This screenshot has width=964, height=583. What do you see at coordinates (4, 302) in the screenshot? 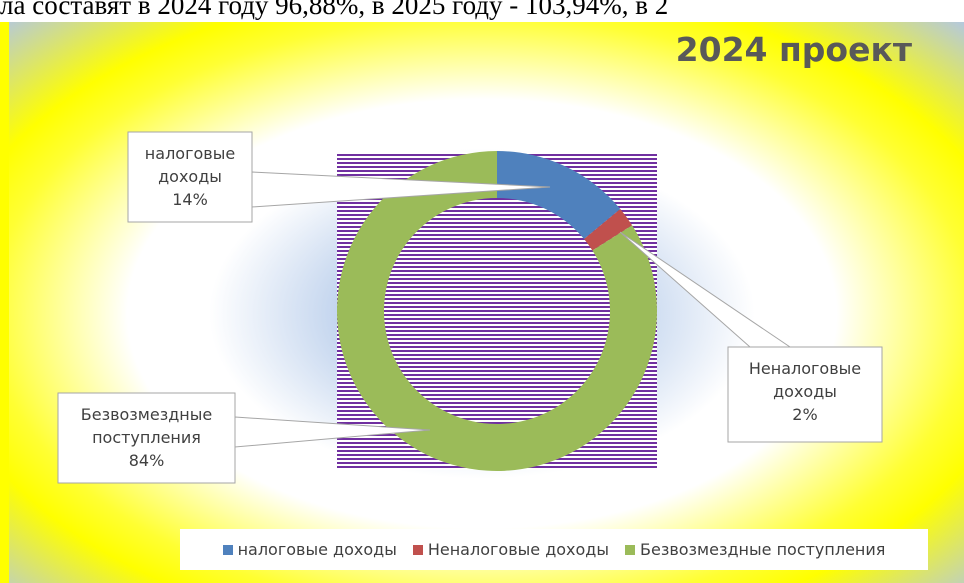
I see `edge-stripe` at bounding box center [4, 302].